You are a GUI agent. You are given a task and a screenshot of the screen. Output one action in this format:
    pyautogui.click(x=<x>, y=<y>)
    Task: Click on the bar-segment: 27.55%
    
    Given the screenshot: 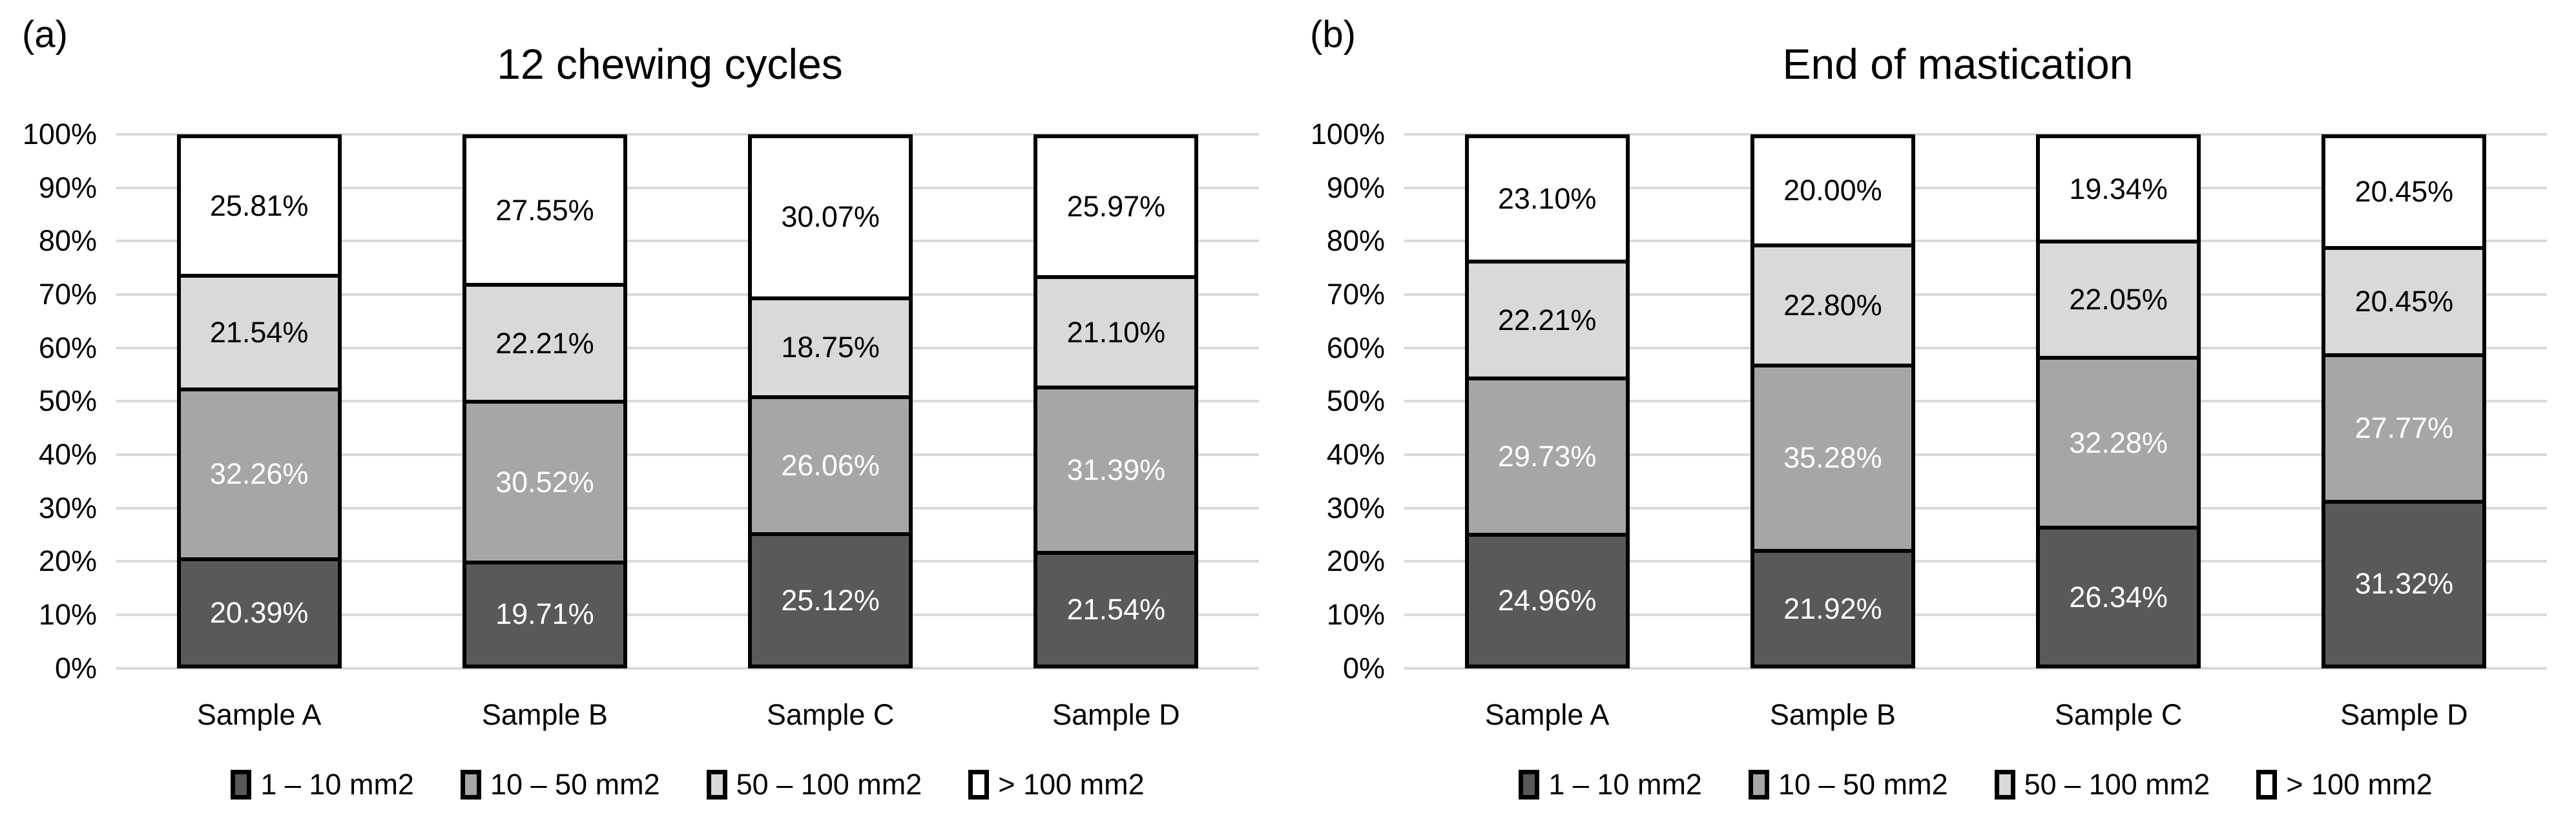 What is the action you would take?
    pyautogui.click(x=544, y=211)
    